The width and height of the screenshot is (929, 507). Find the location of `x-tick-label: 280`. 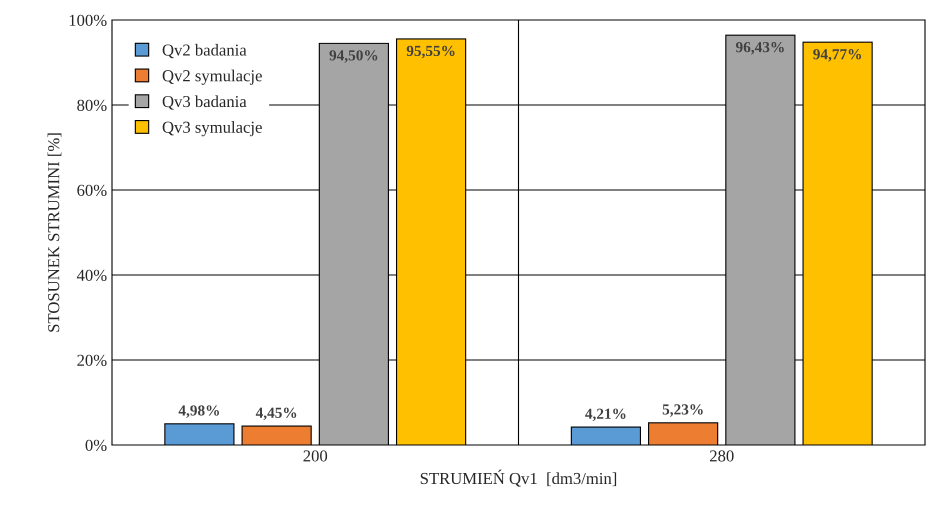

x-tick-label: 280 is located at coordinates (722, 456).